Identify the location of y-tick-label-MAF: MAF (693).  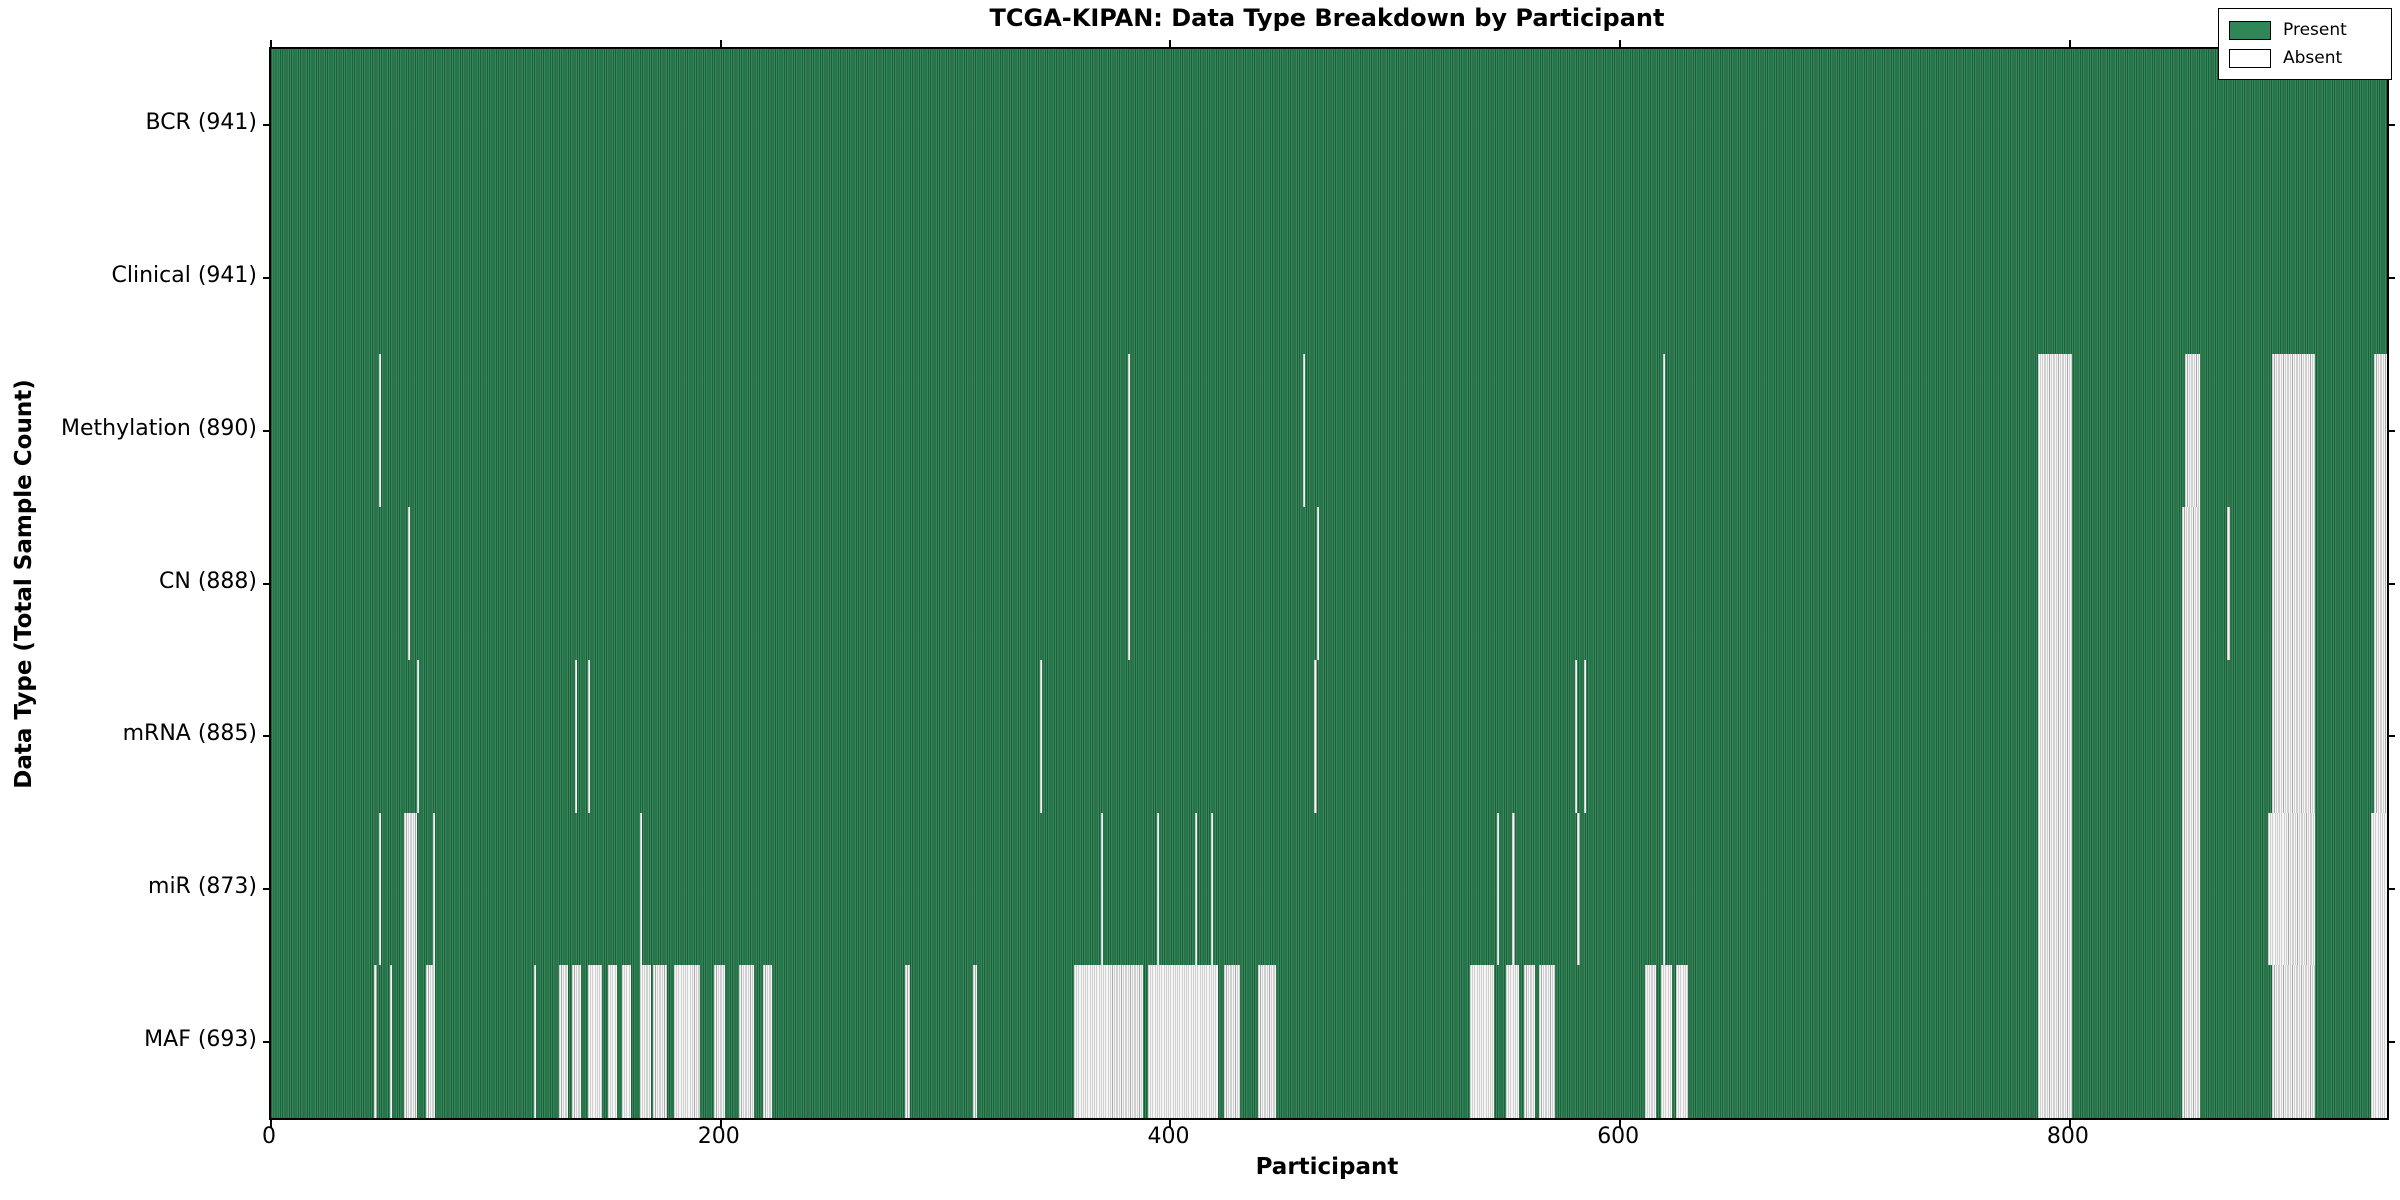
(200, 1039).